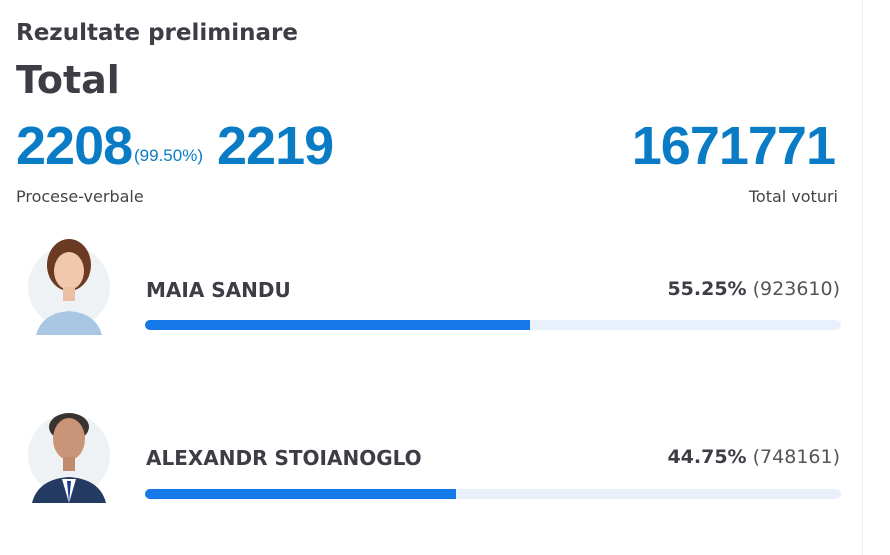 This screenshot has height=555, width=890. What do you see at coordinates (168, 155) in the screenshot?
I see `processed-percent: (99.50%)` at bounding box center [168, 155].